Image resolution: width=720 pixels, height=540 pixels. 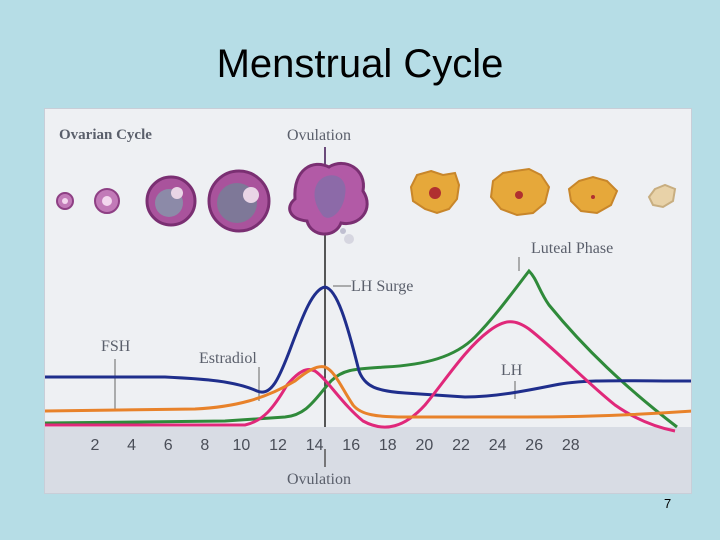 What do you see at coordinates (242, 445) in the screenshot?
I see `day-tick-label: 10` at bounding box center [242, 445].